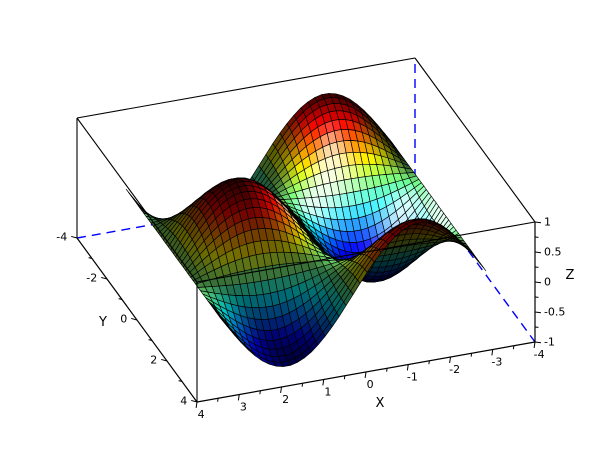 This screenshot has height=460, width=610. What do you see at coordinates (91, 277) in the screenshot?
I see `y-tick-label: -2` at bounding box center [91, 277].